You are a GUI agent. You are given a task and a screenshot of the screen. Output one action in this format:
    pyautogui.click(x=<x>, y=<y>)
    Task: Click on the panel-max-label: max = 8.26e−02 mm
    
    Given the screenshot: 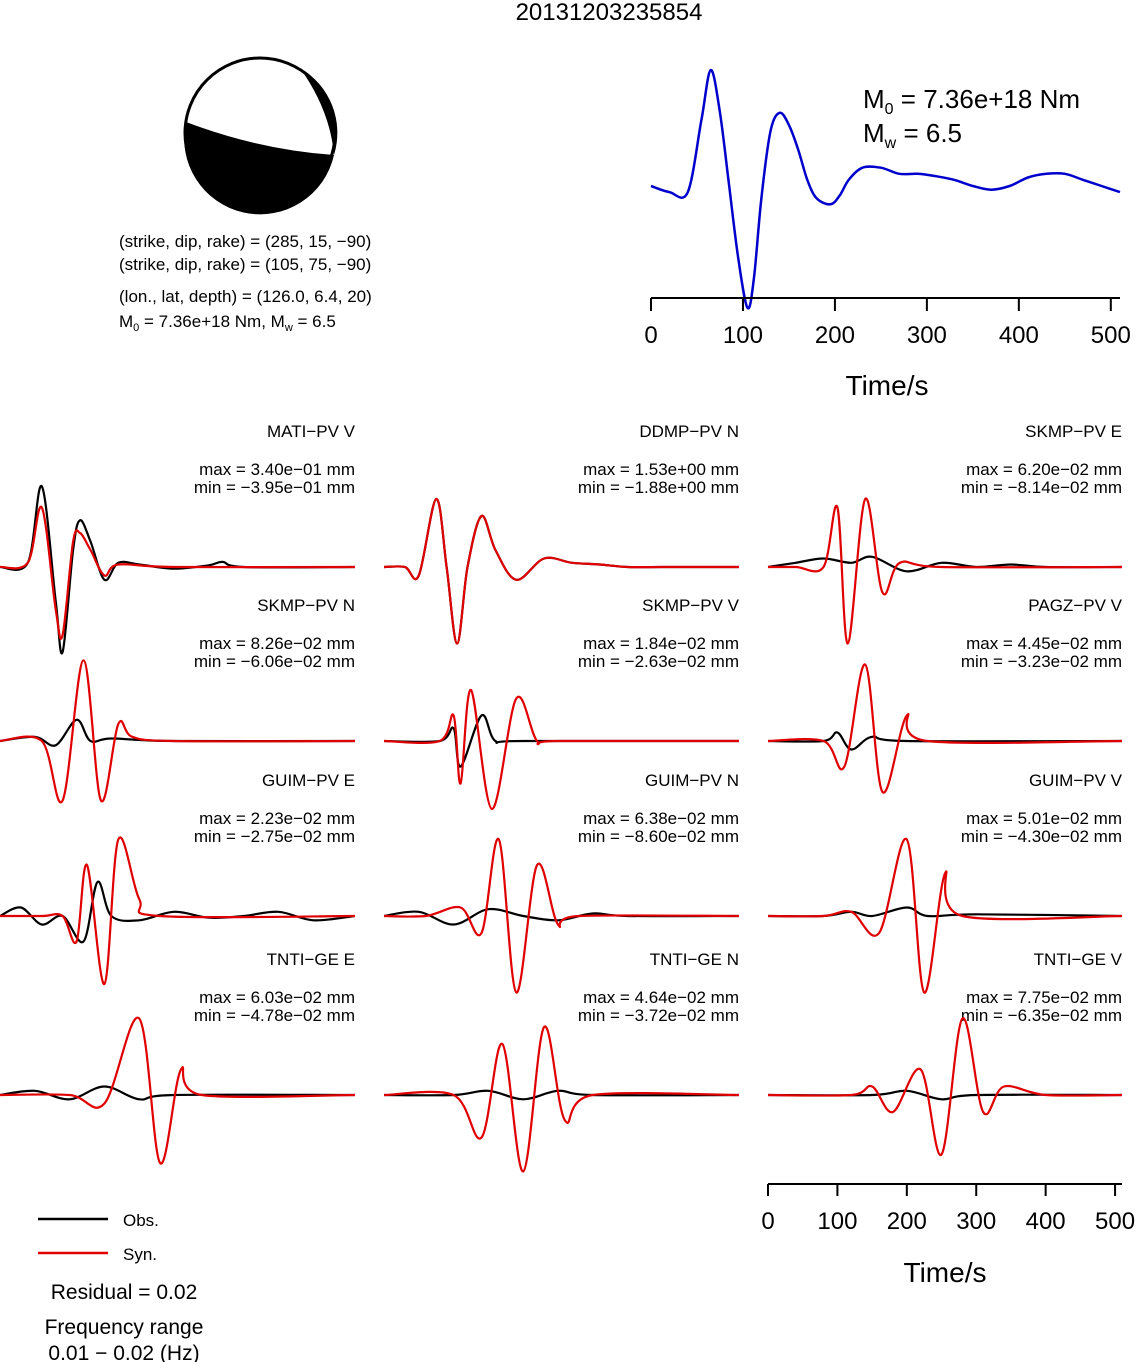 What is the action you would take?
    pyautogui.click(x=277, y=643)
    